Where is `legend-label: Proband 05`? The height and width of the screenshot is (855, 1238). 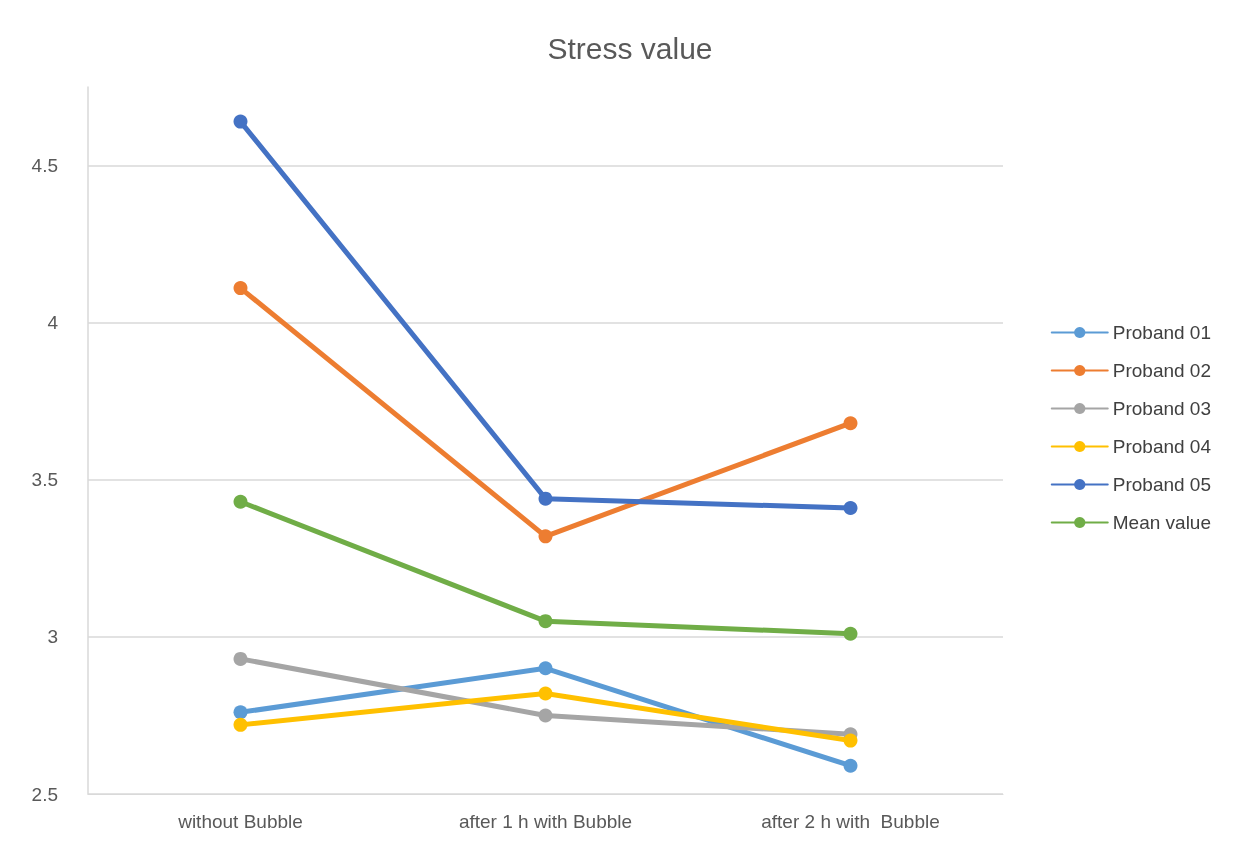
legend-label: Proband 05 is located at coordinates (1161, 484).